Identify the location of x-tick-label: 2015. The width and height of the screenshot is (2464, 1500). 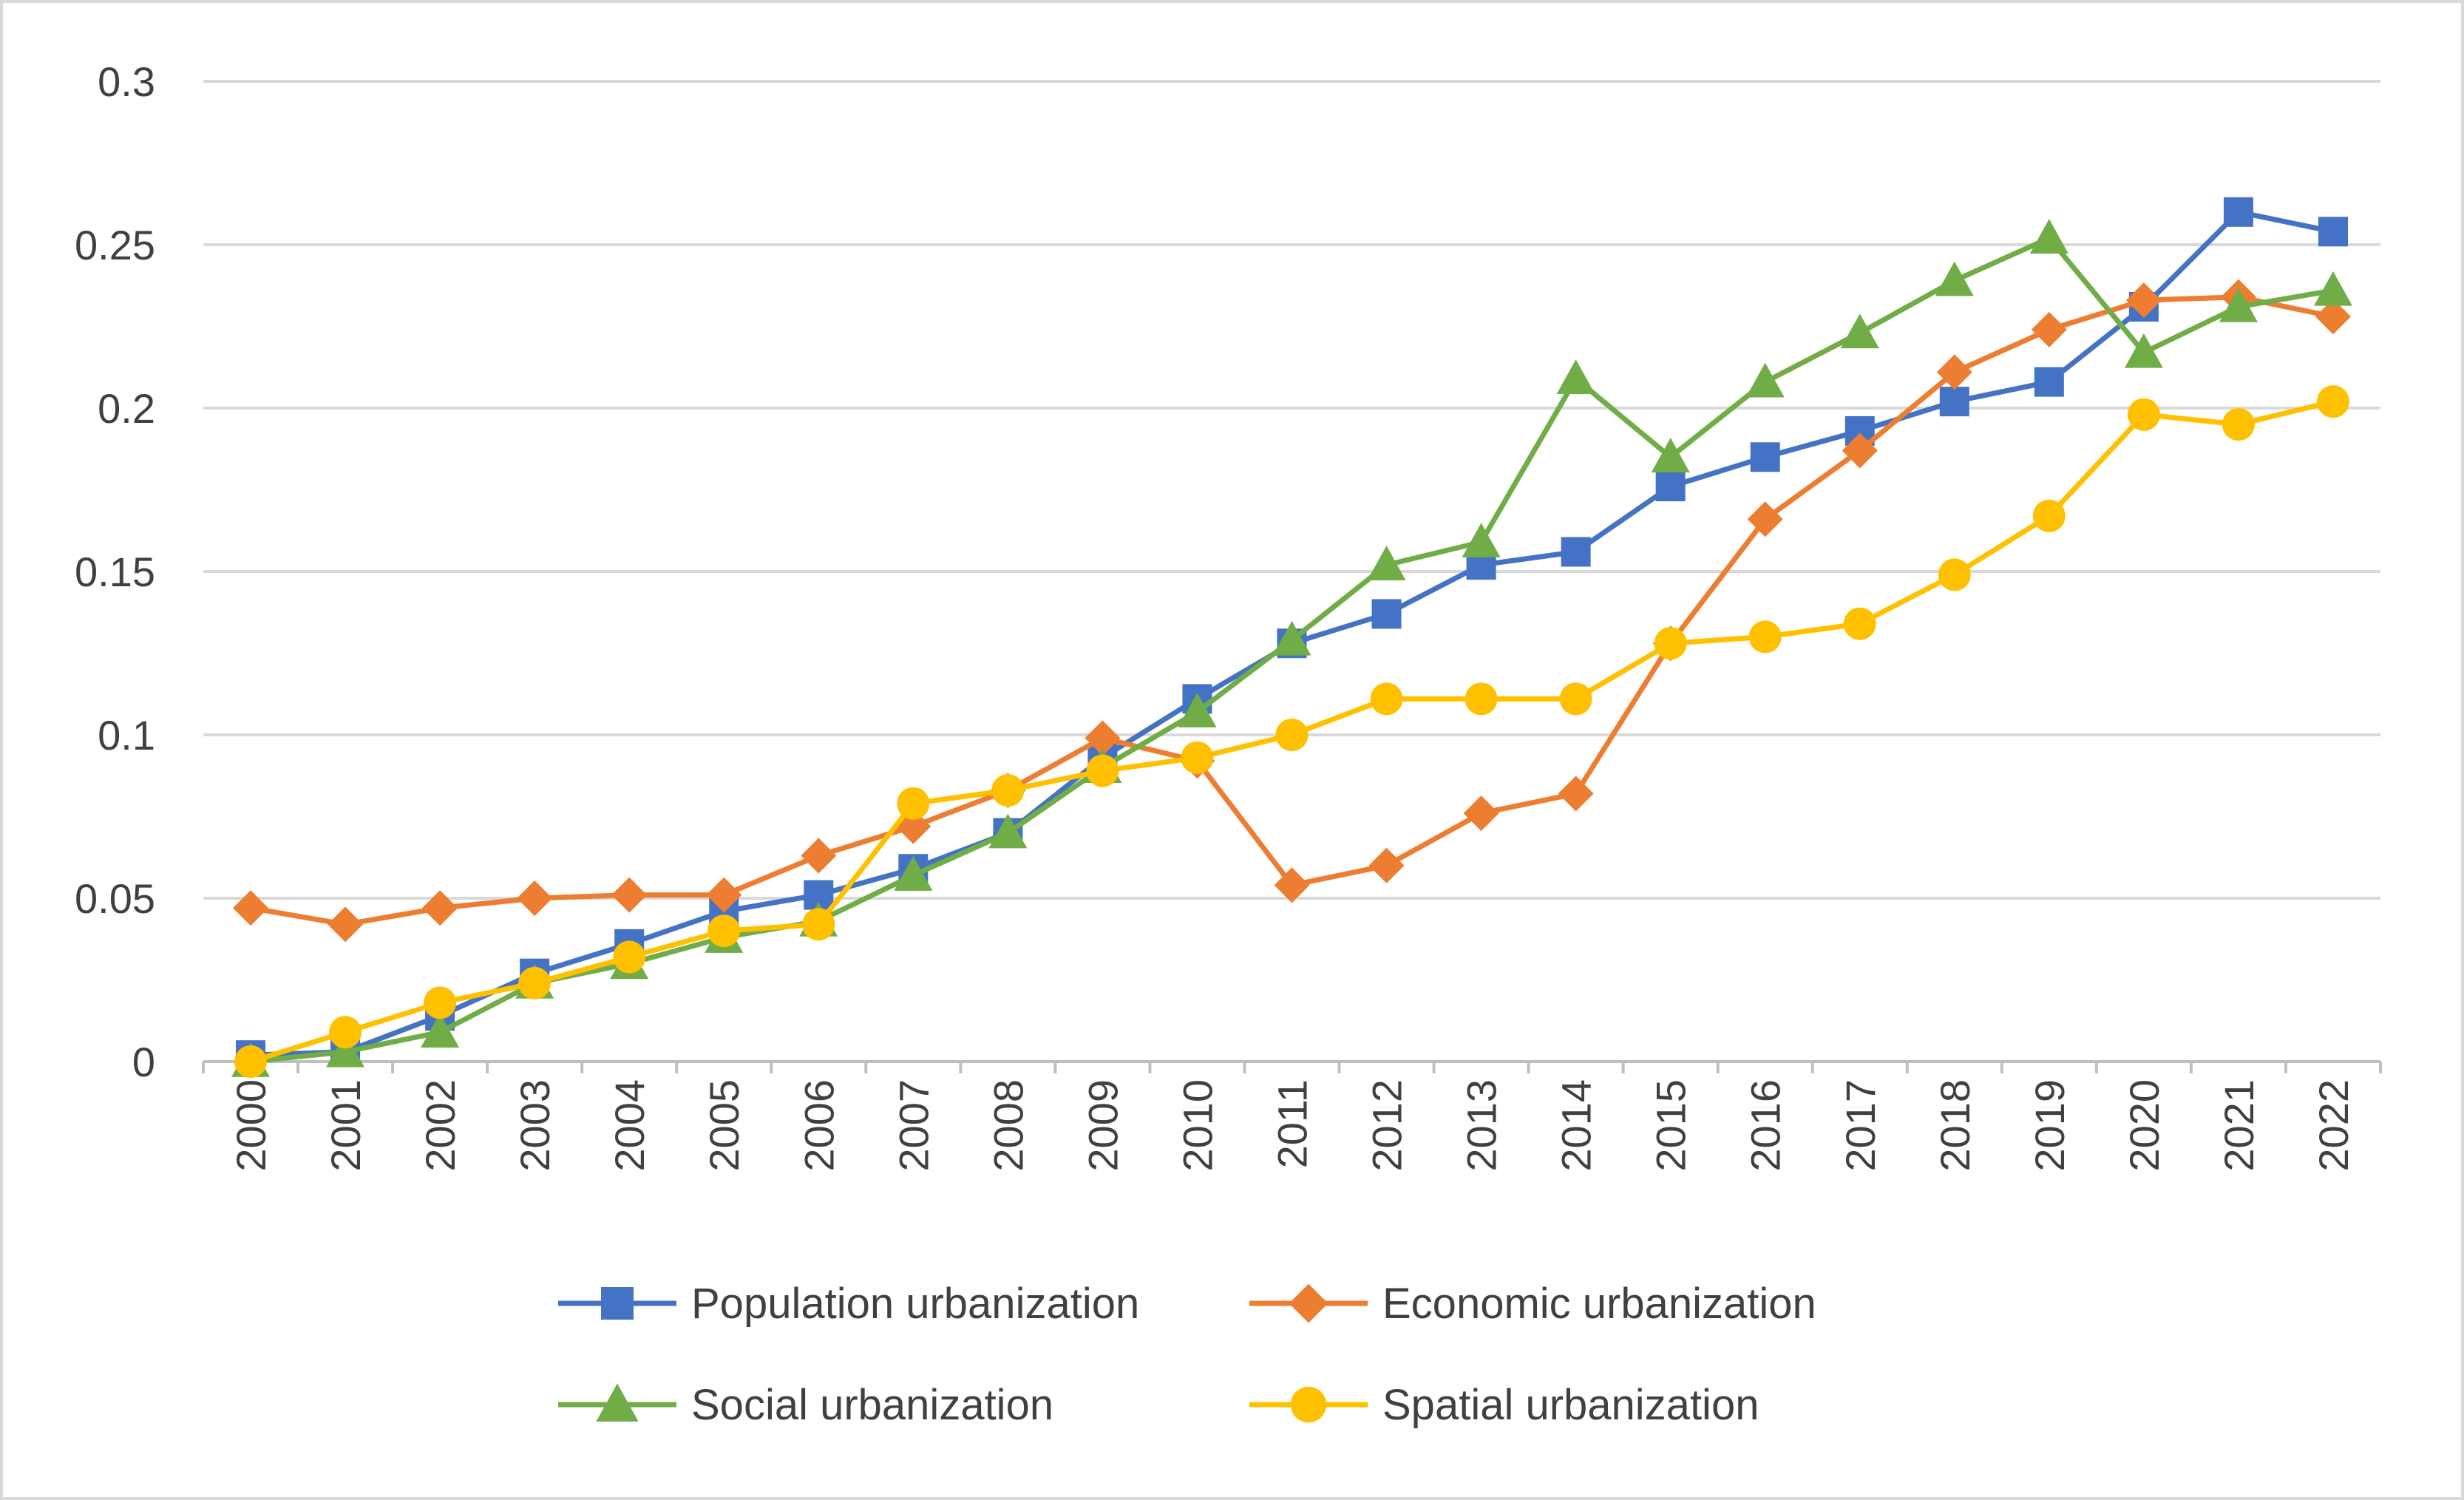
(1671, 1125).